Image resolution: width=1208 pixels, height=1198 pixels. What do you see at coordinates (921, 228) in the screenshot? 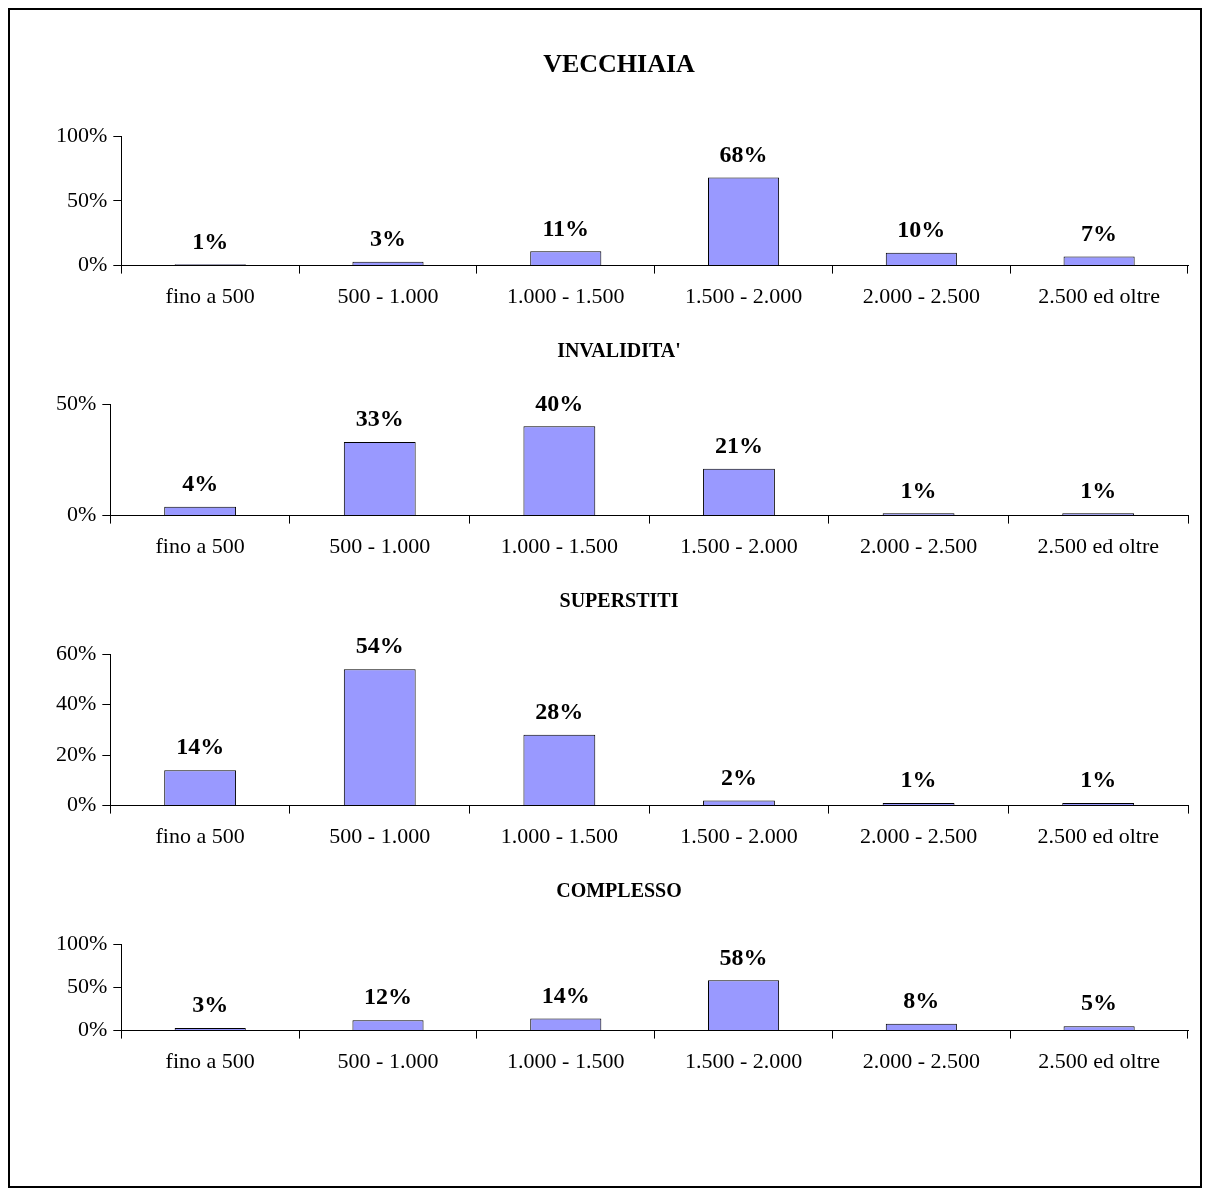
I see `data-label: 10%` at bounding box center [921, 228].